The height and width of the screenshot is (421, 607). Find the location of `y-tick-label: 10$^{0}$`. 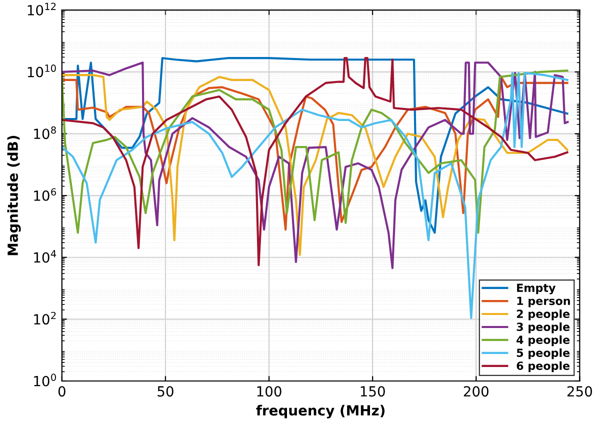

y-tick-label: 10$^{0}$ is located at coordinates (45, 380).